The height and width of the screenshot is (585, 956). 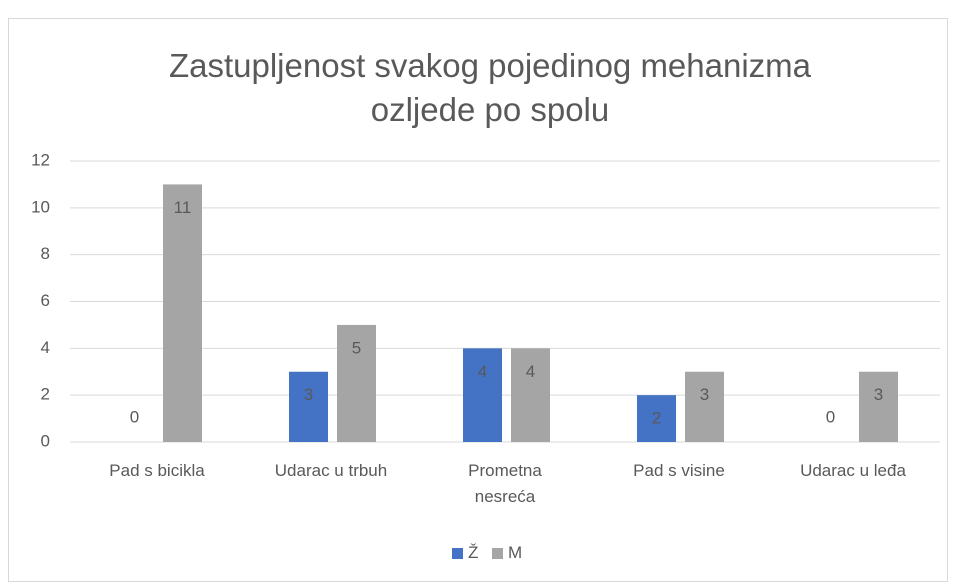 I want to click on x-tick-label: Udarac u leđa, so click(x=853, y=470).